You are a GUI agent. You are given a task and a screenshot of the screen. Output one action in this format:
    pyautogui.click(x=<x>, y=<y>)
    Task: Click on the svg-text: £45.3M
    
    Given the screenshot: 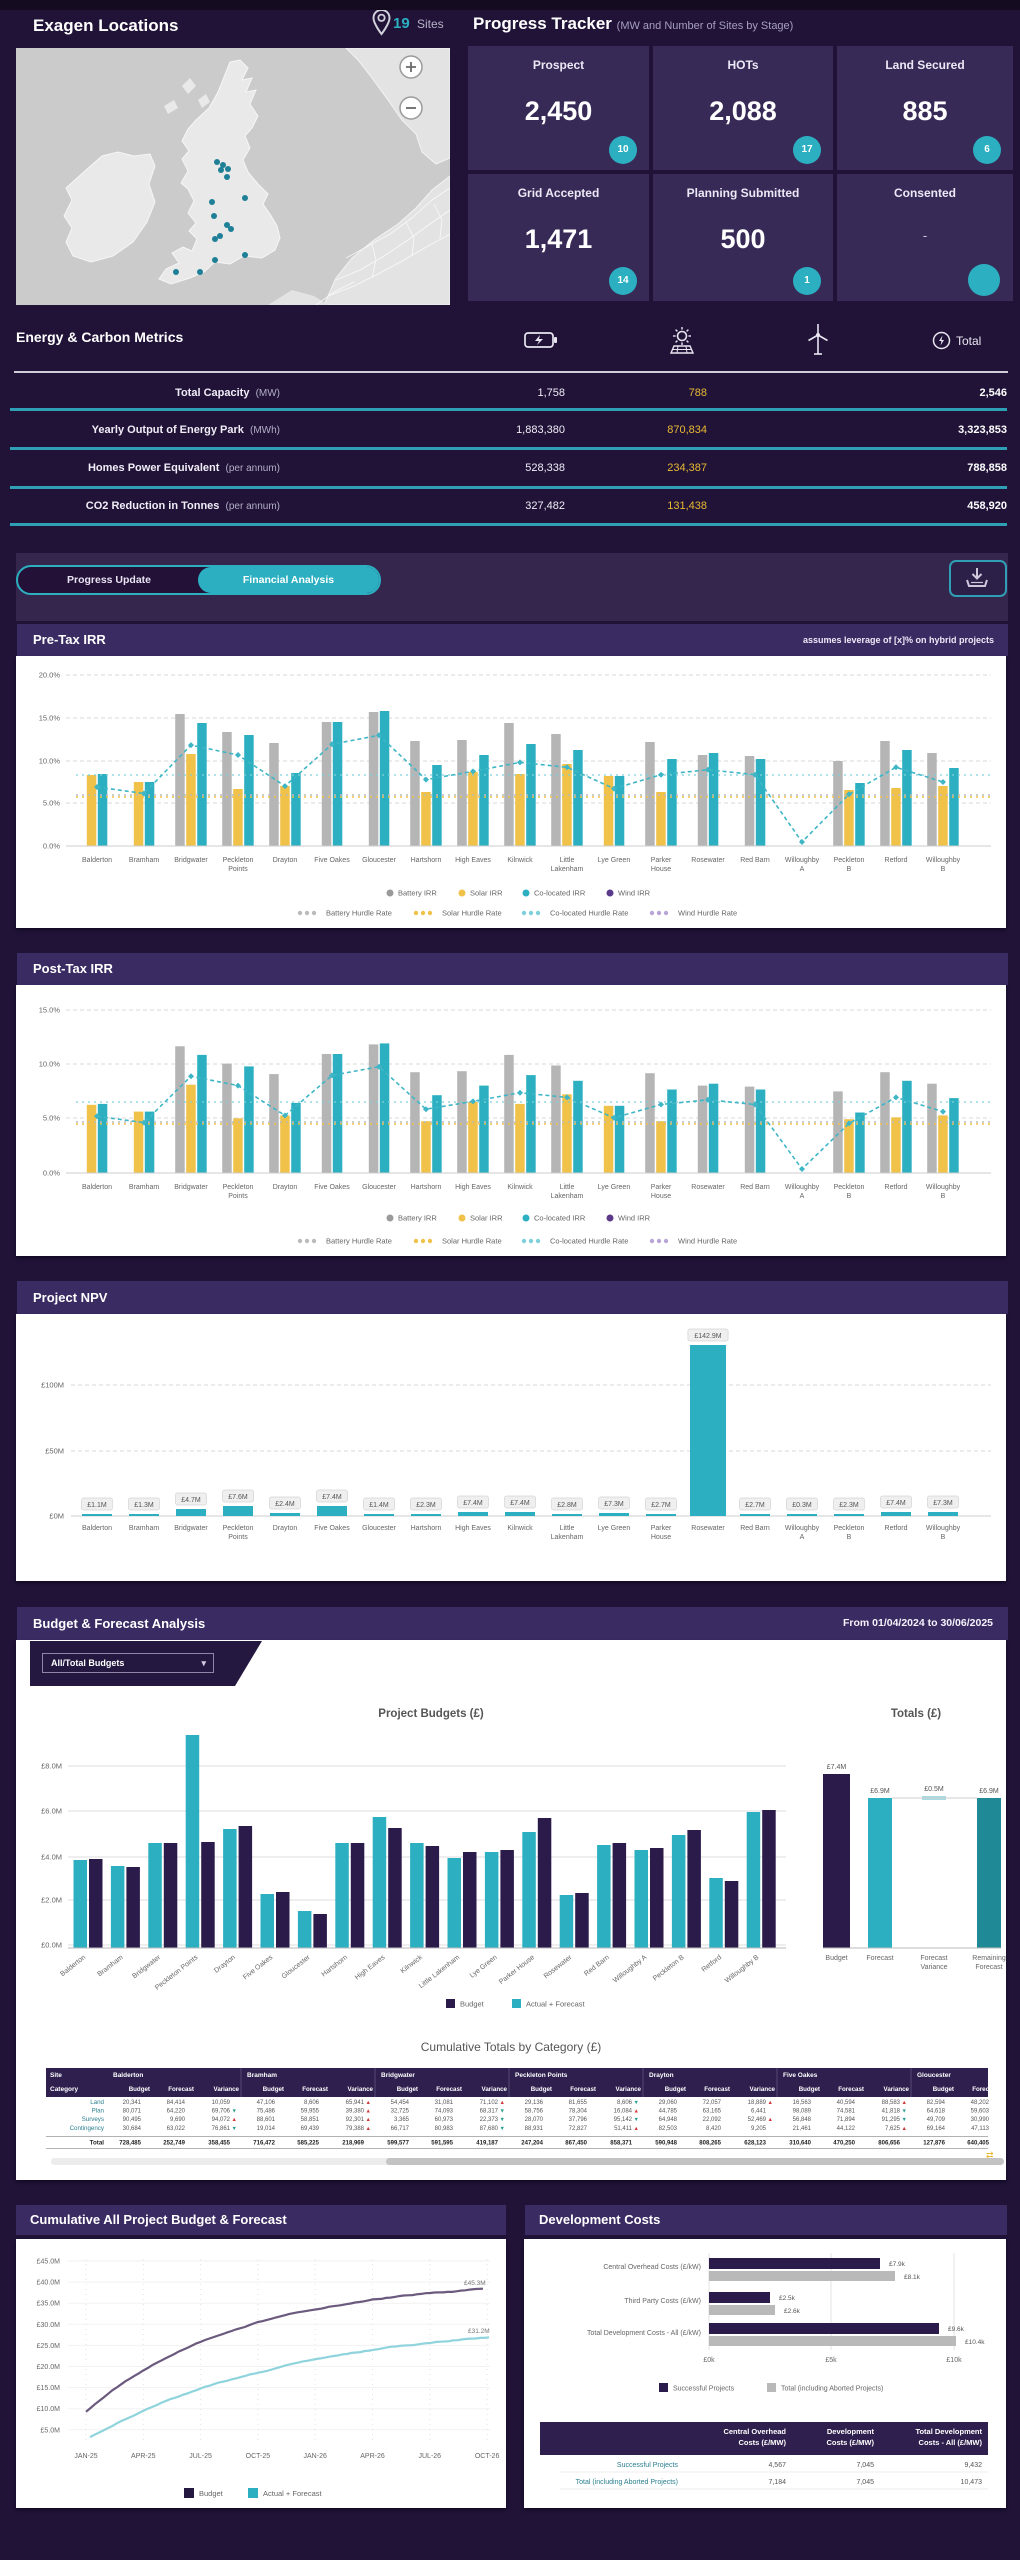 What is the action you would take?
    pyautogui.click(x=475, y=2283)
    